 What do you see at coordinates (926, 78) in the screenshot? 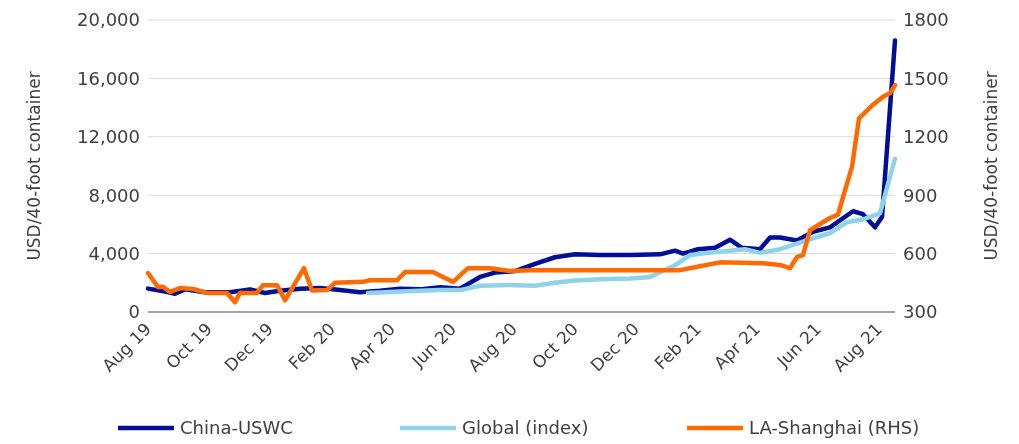
I see `y2-tick-label: 1500` at bounding box center [926, 78].